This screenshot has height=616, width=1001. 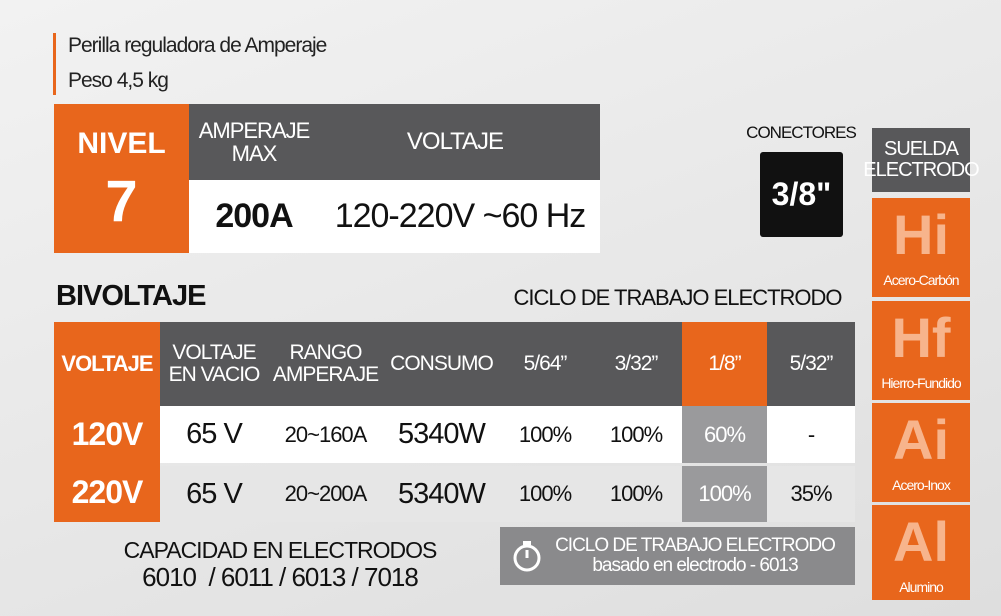 What do you see at coordinates (280, 577) in the screenshot?
I see `electrodes-list: 6010 / 6011 / 6013 / 7018` at bounding box center [280, 577].